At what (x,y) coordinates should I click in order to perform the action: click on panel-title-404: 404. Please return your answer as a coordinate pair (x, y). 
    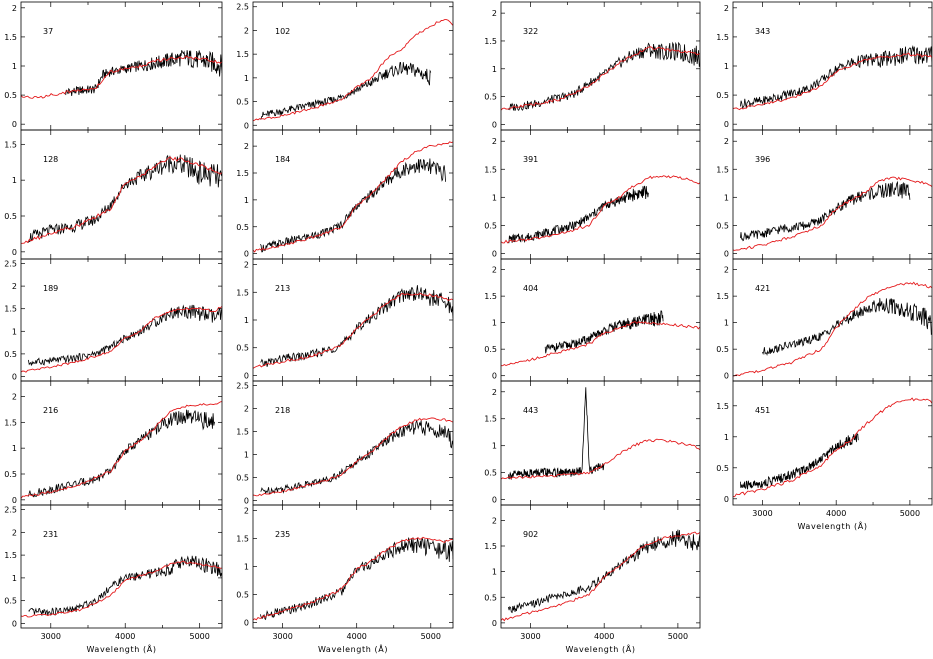
    Looking at the image, I should click on (530, 288).